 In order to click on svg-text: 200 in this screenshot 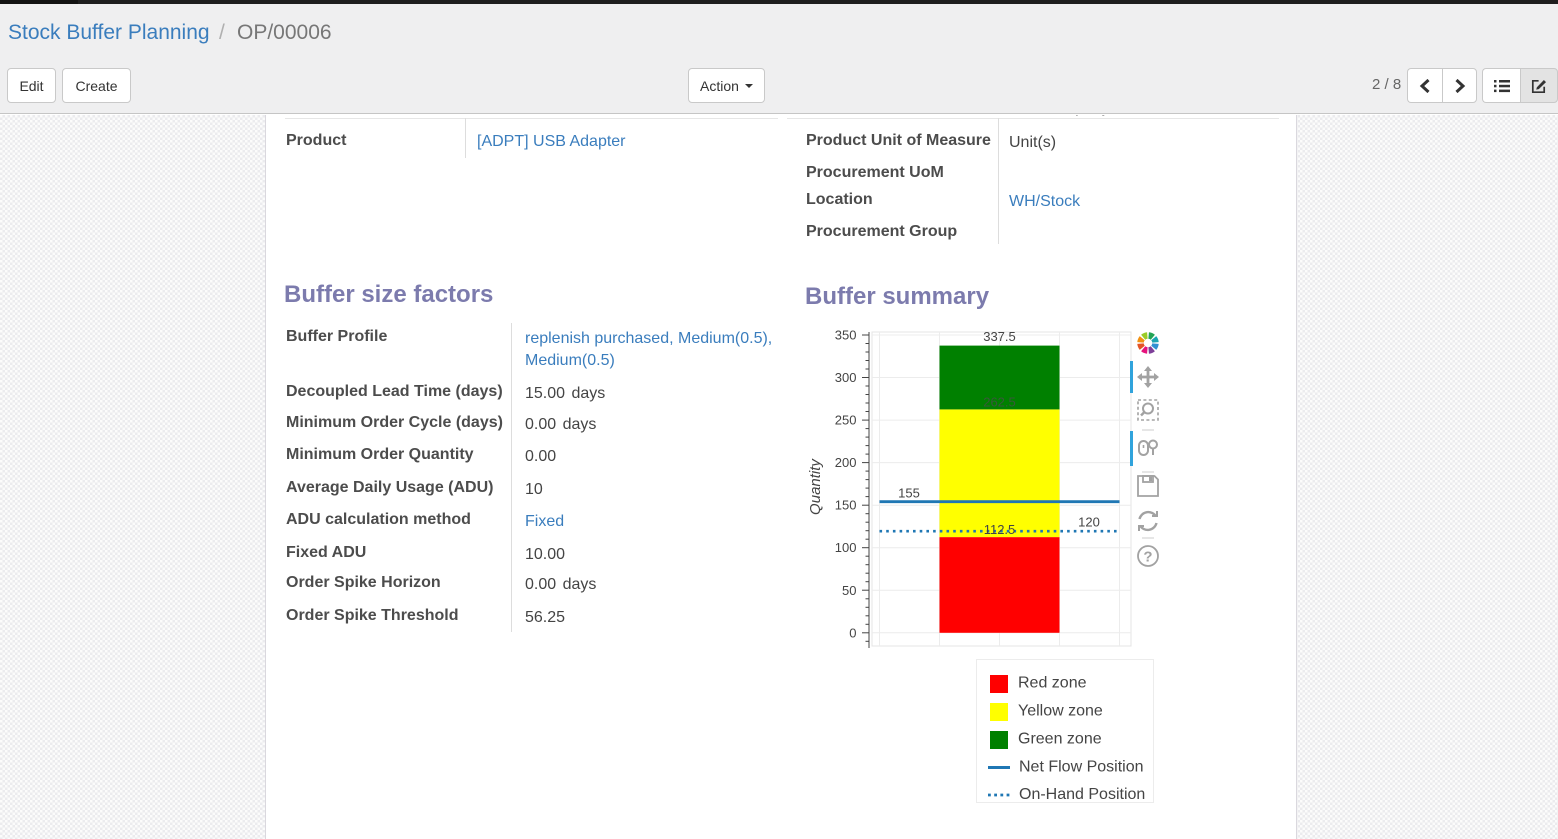, I will do `click(846, 462)`.